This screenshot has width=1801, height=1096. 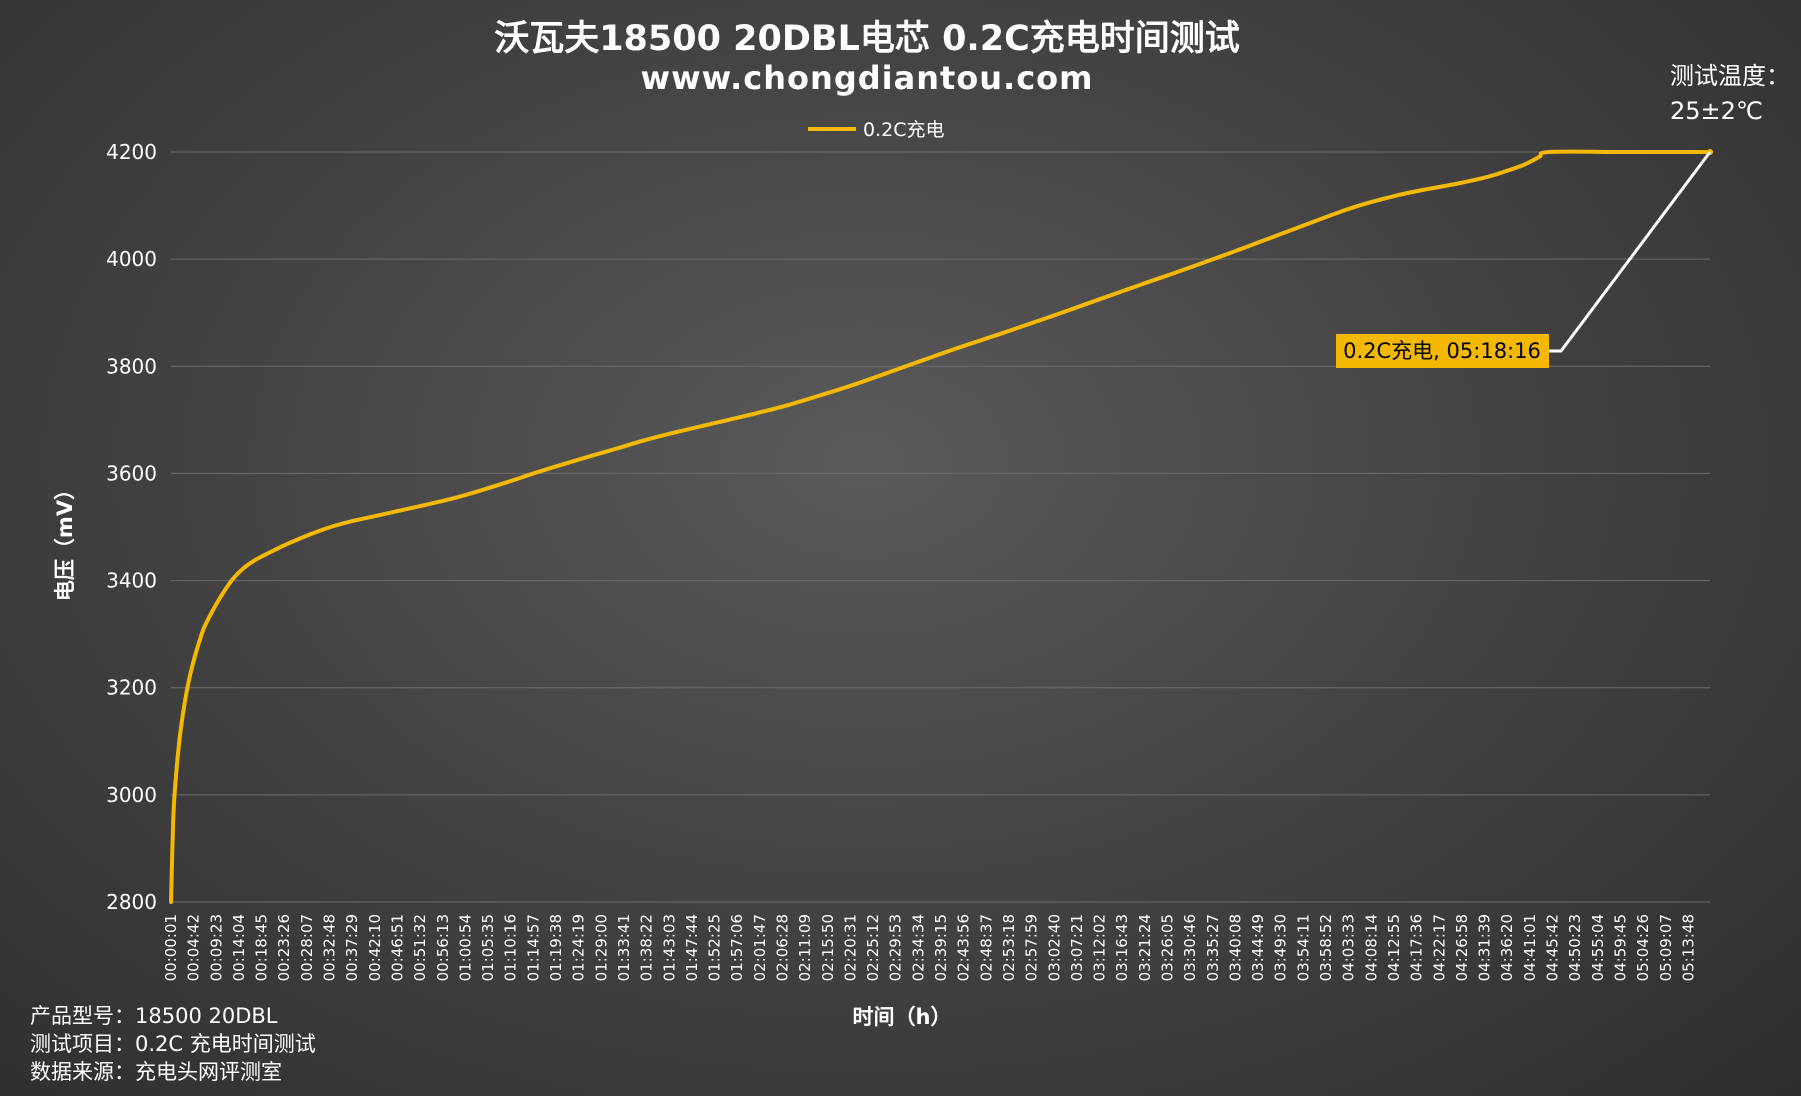 I want to click on x-tick-label: 03:58:52, so click(x=1326, y=947).